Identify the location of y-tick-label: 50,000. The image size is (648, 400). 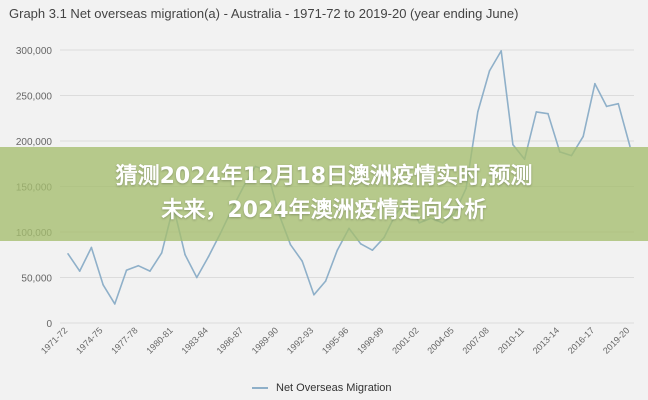
(36, 279).